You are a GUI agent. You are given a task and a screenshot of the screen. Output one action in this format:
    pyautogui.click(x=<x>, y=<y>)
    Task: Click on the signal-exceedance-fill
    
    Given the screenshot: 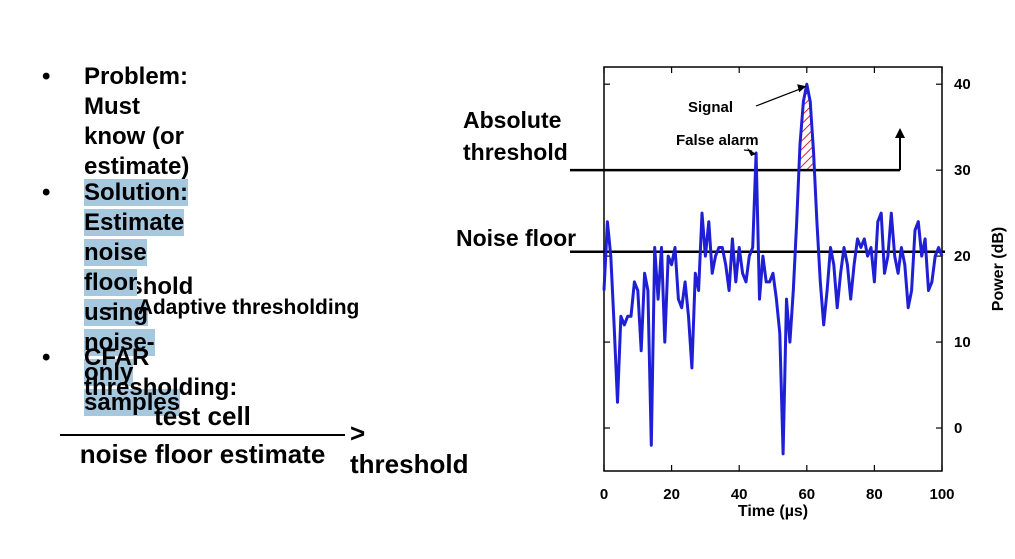 What is the action you would take?
    pyautogui.click(x=806, y=127)
    